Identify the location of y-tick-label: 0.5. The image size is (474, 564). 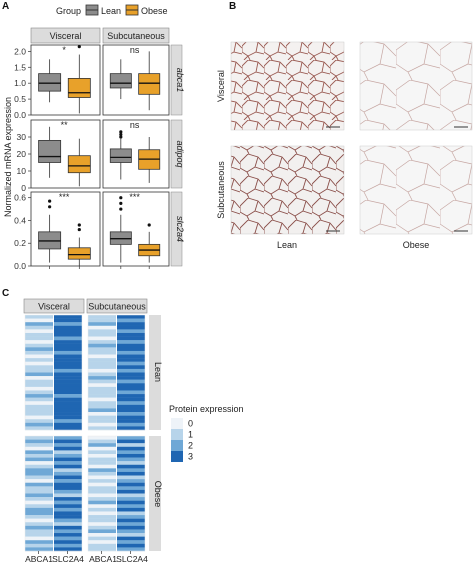
(20, 99).